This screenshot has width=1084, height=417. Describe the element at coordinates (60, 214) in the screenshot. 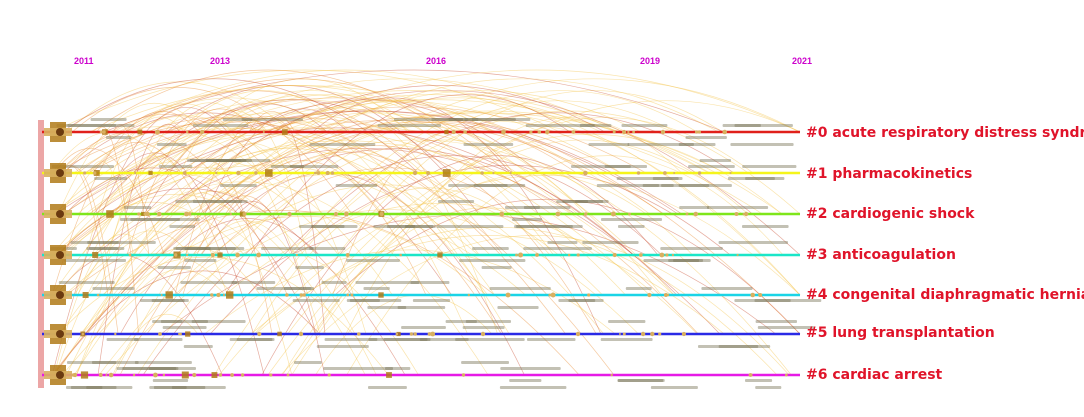

I see `node-core` at that location.